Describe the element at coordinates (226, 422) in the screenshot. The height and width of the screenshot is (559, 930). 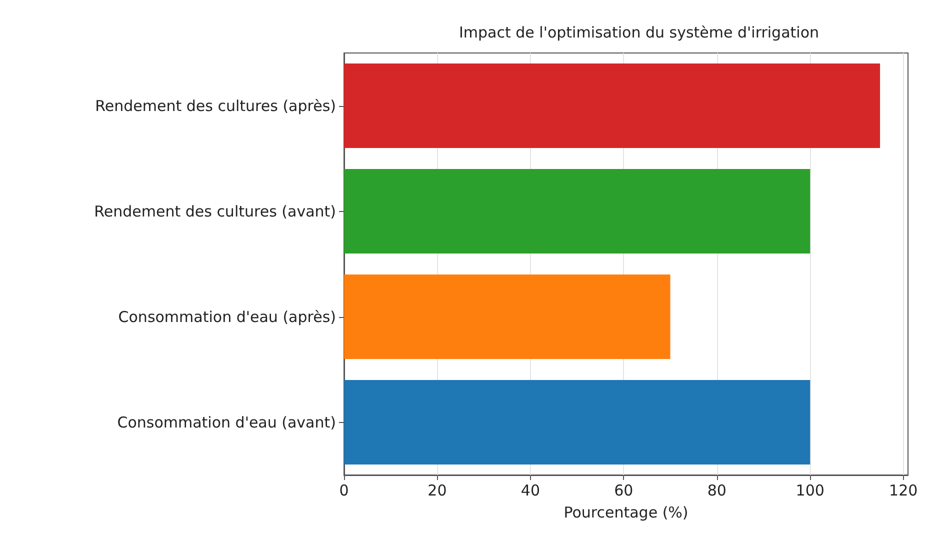
I see `y-tick-label: Consommation d'eau (avant)` at that location.